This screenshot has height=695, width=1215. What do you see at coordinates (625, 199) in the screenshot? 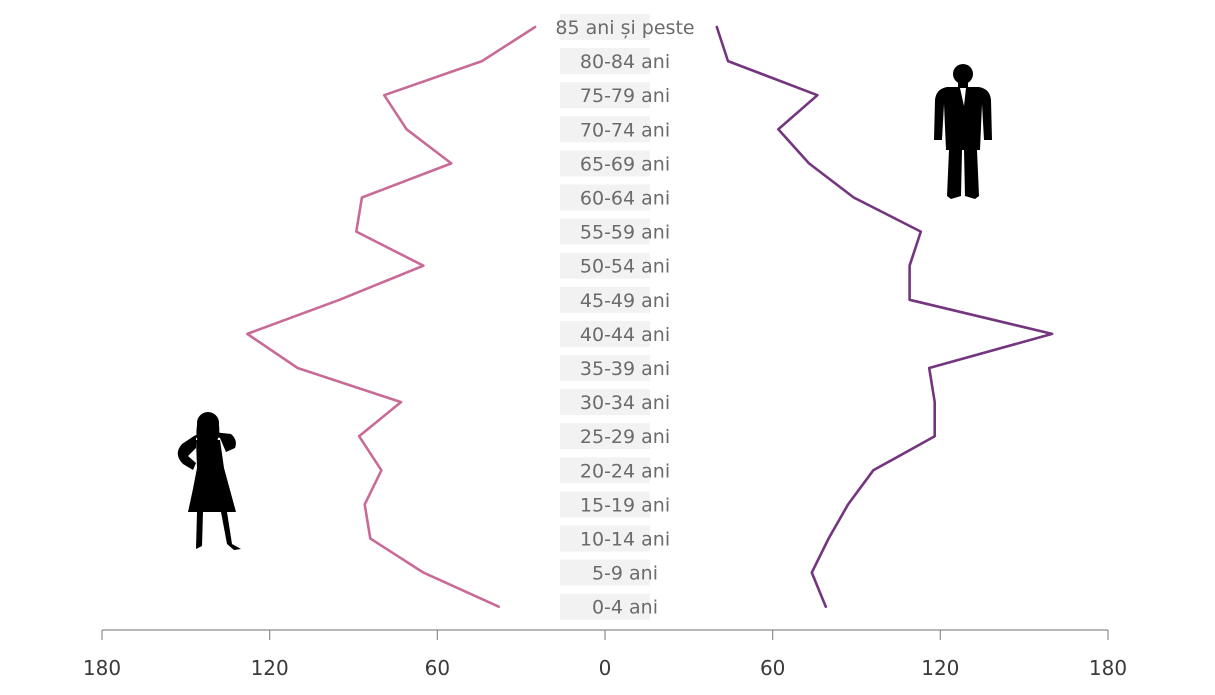
I see `age-label: 60-64 ani` at bounding box center [625, 199].